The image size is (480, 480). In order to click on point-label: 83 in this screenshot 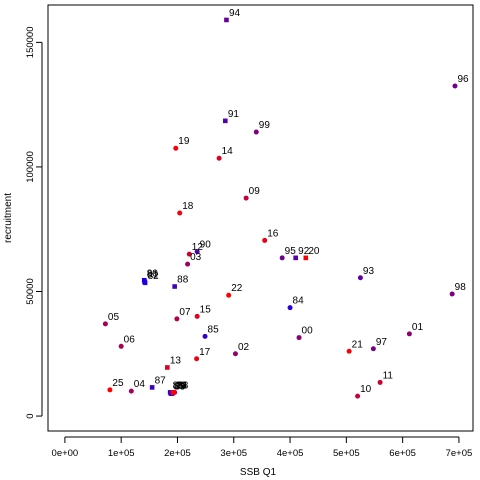, I will do `click(179, 385)`.